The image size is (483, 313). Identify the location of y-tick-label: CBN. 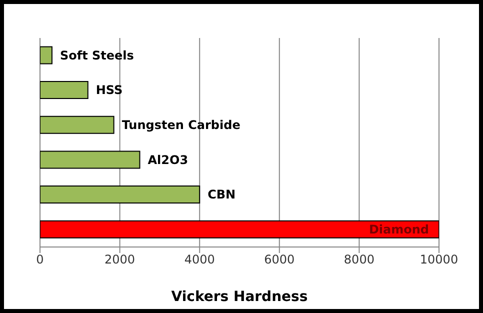
(222, 195).